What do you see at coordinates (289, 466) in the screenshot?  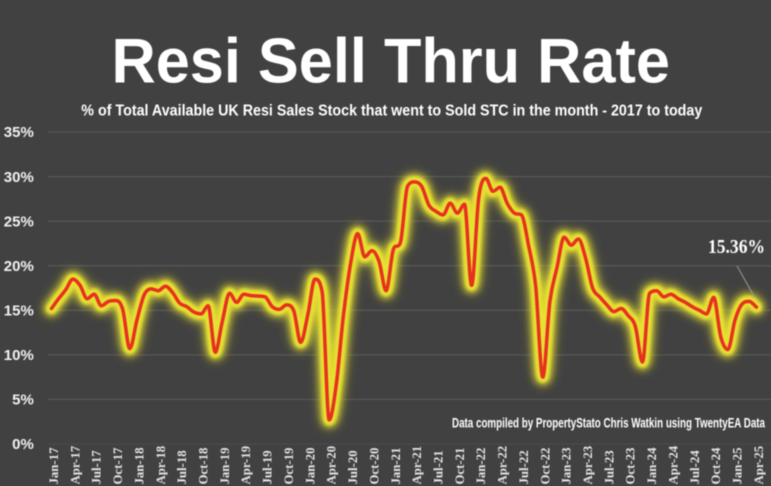 I see `svg-text: Oct-19` at bounding box center [289, 466].